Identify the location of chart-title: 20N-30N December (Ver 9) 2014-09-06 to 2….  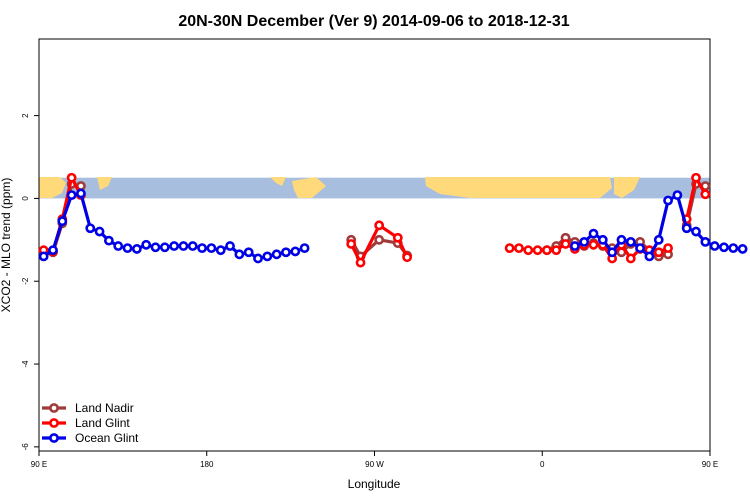
(373, 21).